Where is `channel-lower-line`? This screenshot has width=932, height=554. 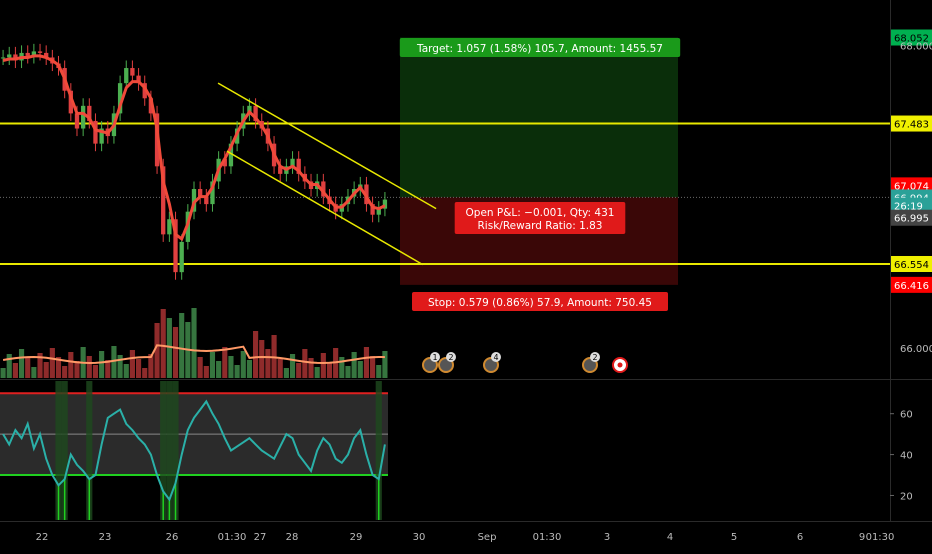 channel-lower-line is located at coordinates (325, 208).